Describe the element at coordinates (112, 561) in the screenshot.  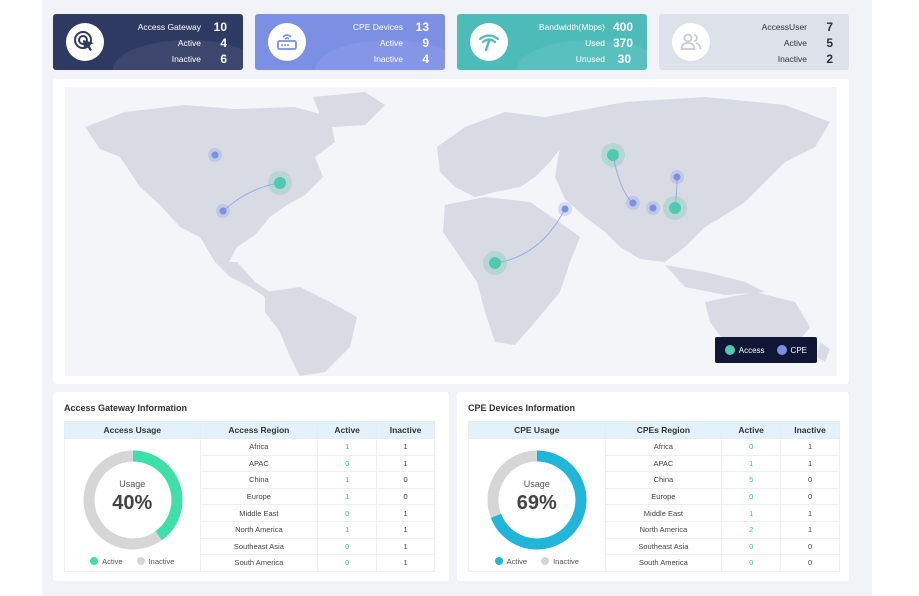
I see `legend-active-label: Active` at that location.